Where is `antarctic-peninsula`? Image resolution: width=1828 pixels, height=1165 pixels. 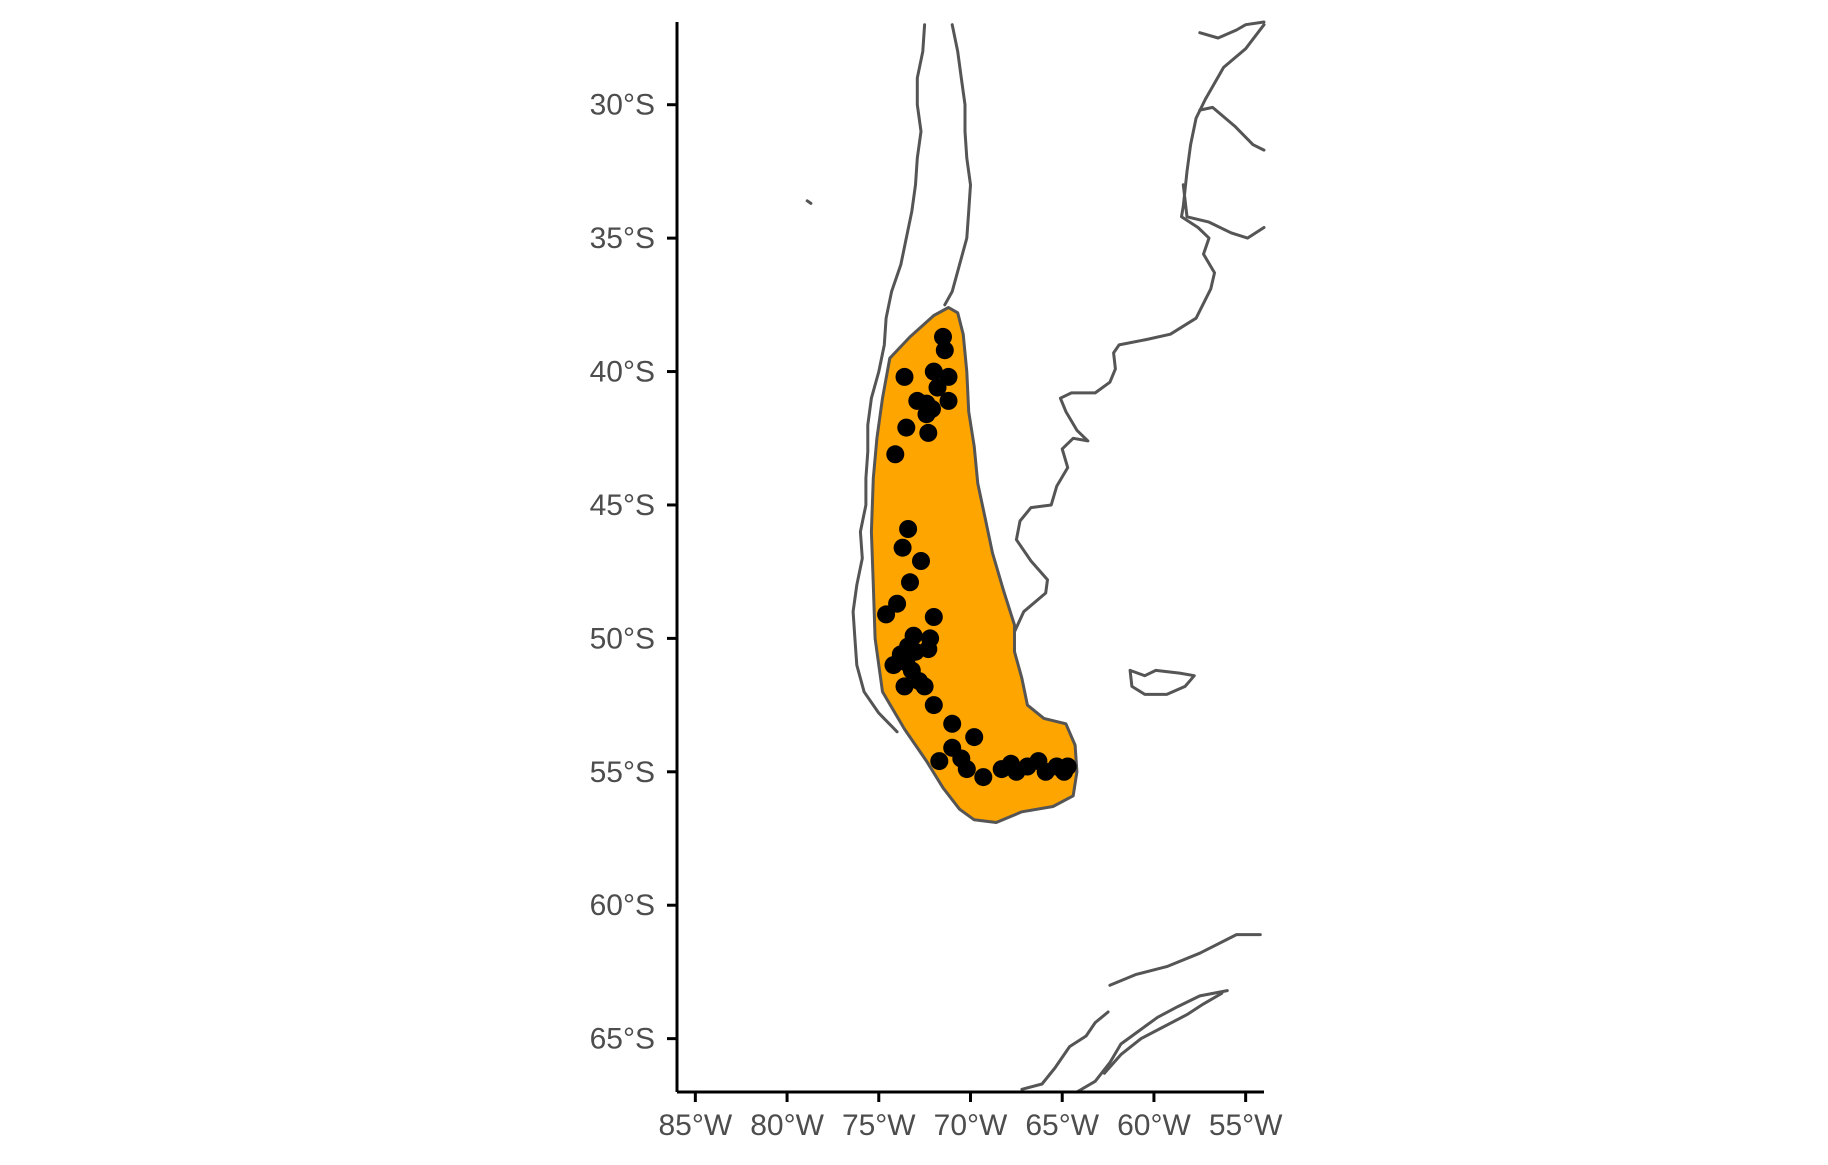 antarctic-peninsula is located at coordinates (1152, 1041).